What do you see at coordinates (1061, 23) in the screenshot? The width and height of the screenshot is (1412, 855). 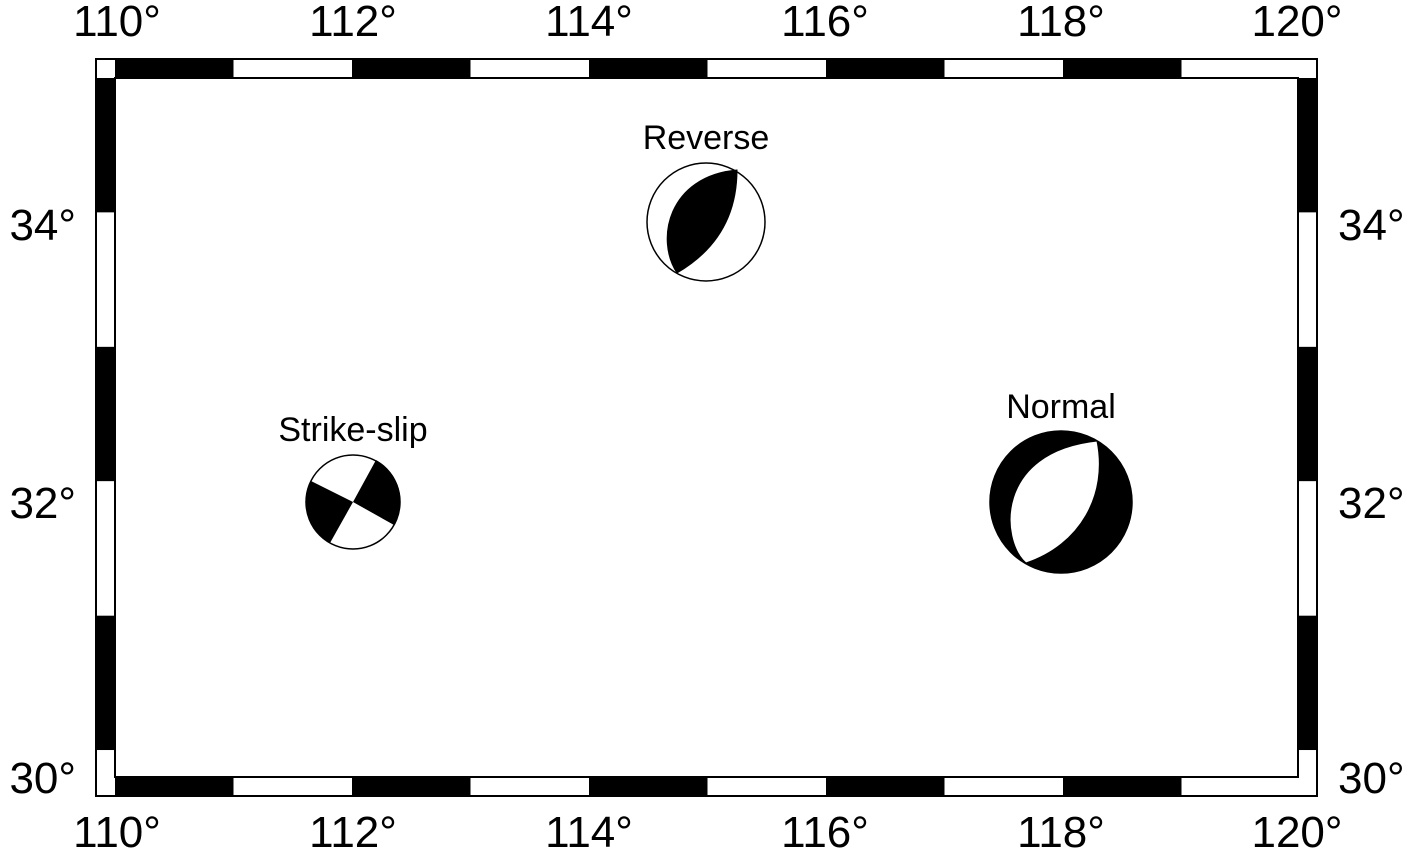 I see `lon-label-top-118: 118°` at bounding box center [1061, 23].